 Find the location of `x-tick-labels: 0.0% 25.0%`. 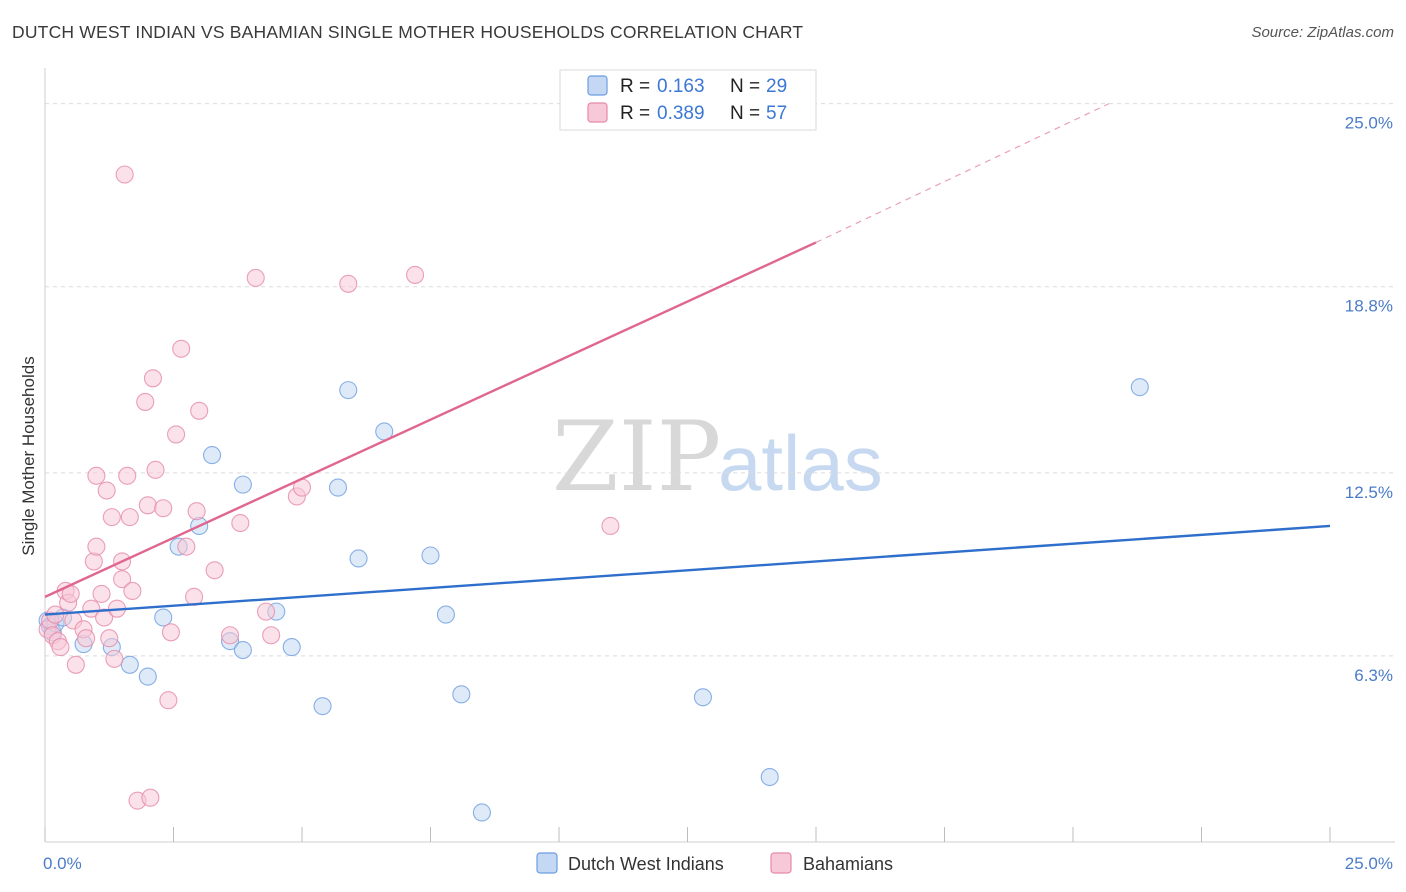

x-tick-labels: 0.0% 25.0% is located at coordinates (718, 863).